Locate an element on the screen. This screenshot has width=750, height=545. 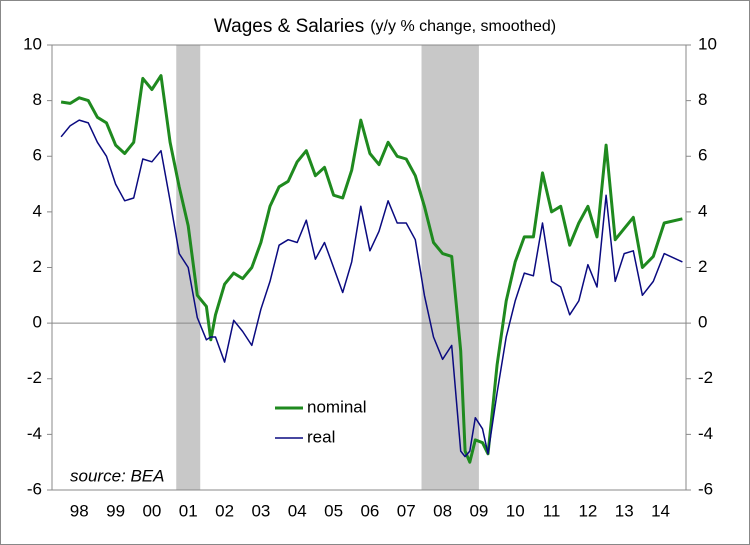
y-tick-label: 6 is located at coordinates (37, 155).